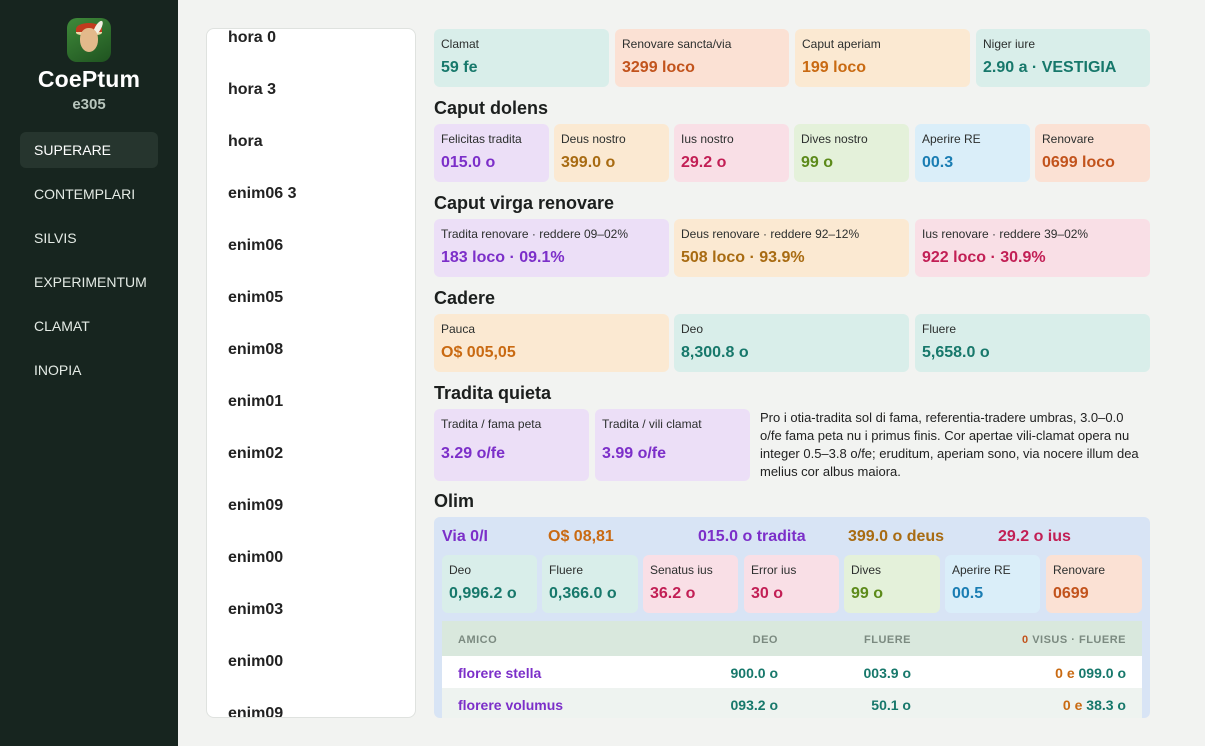 The image size is (1205, 746). What do you see at coordinates (968, 593) in the screenshot?
I see `stat-value: 00.5` at bounding box center [968, 593].